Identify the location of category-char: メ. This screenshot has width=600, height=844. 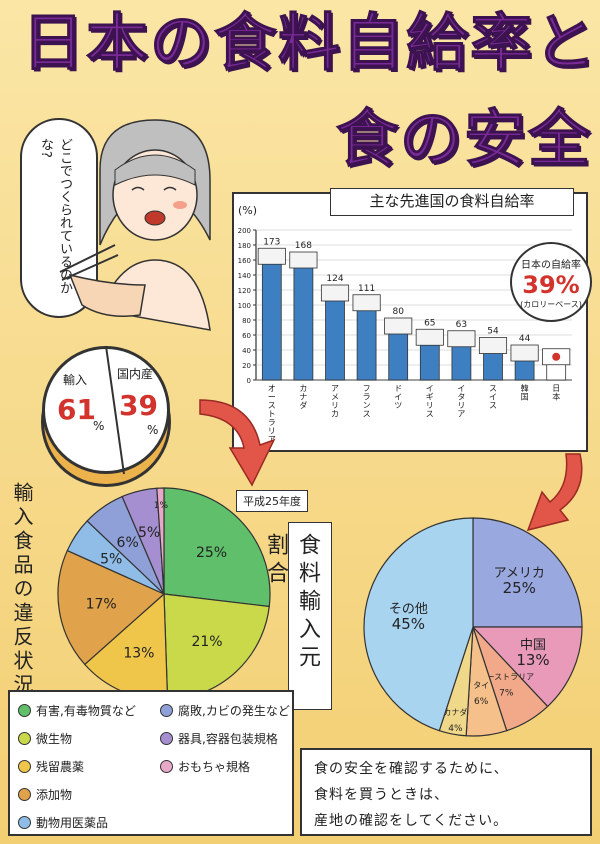
(335, 397).